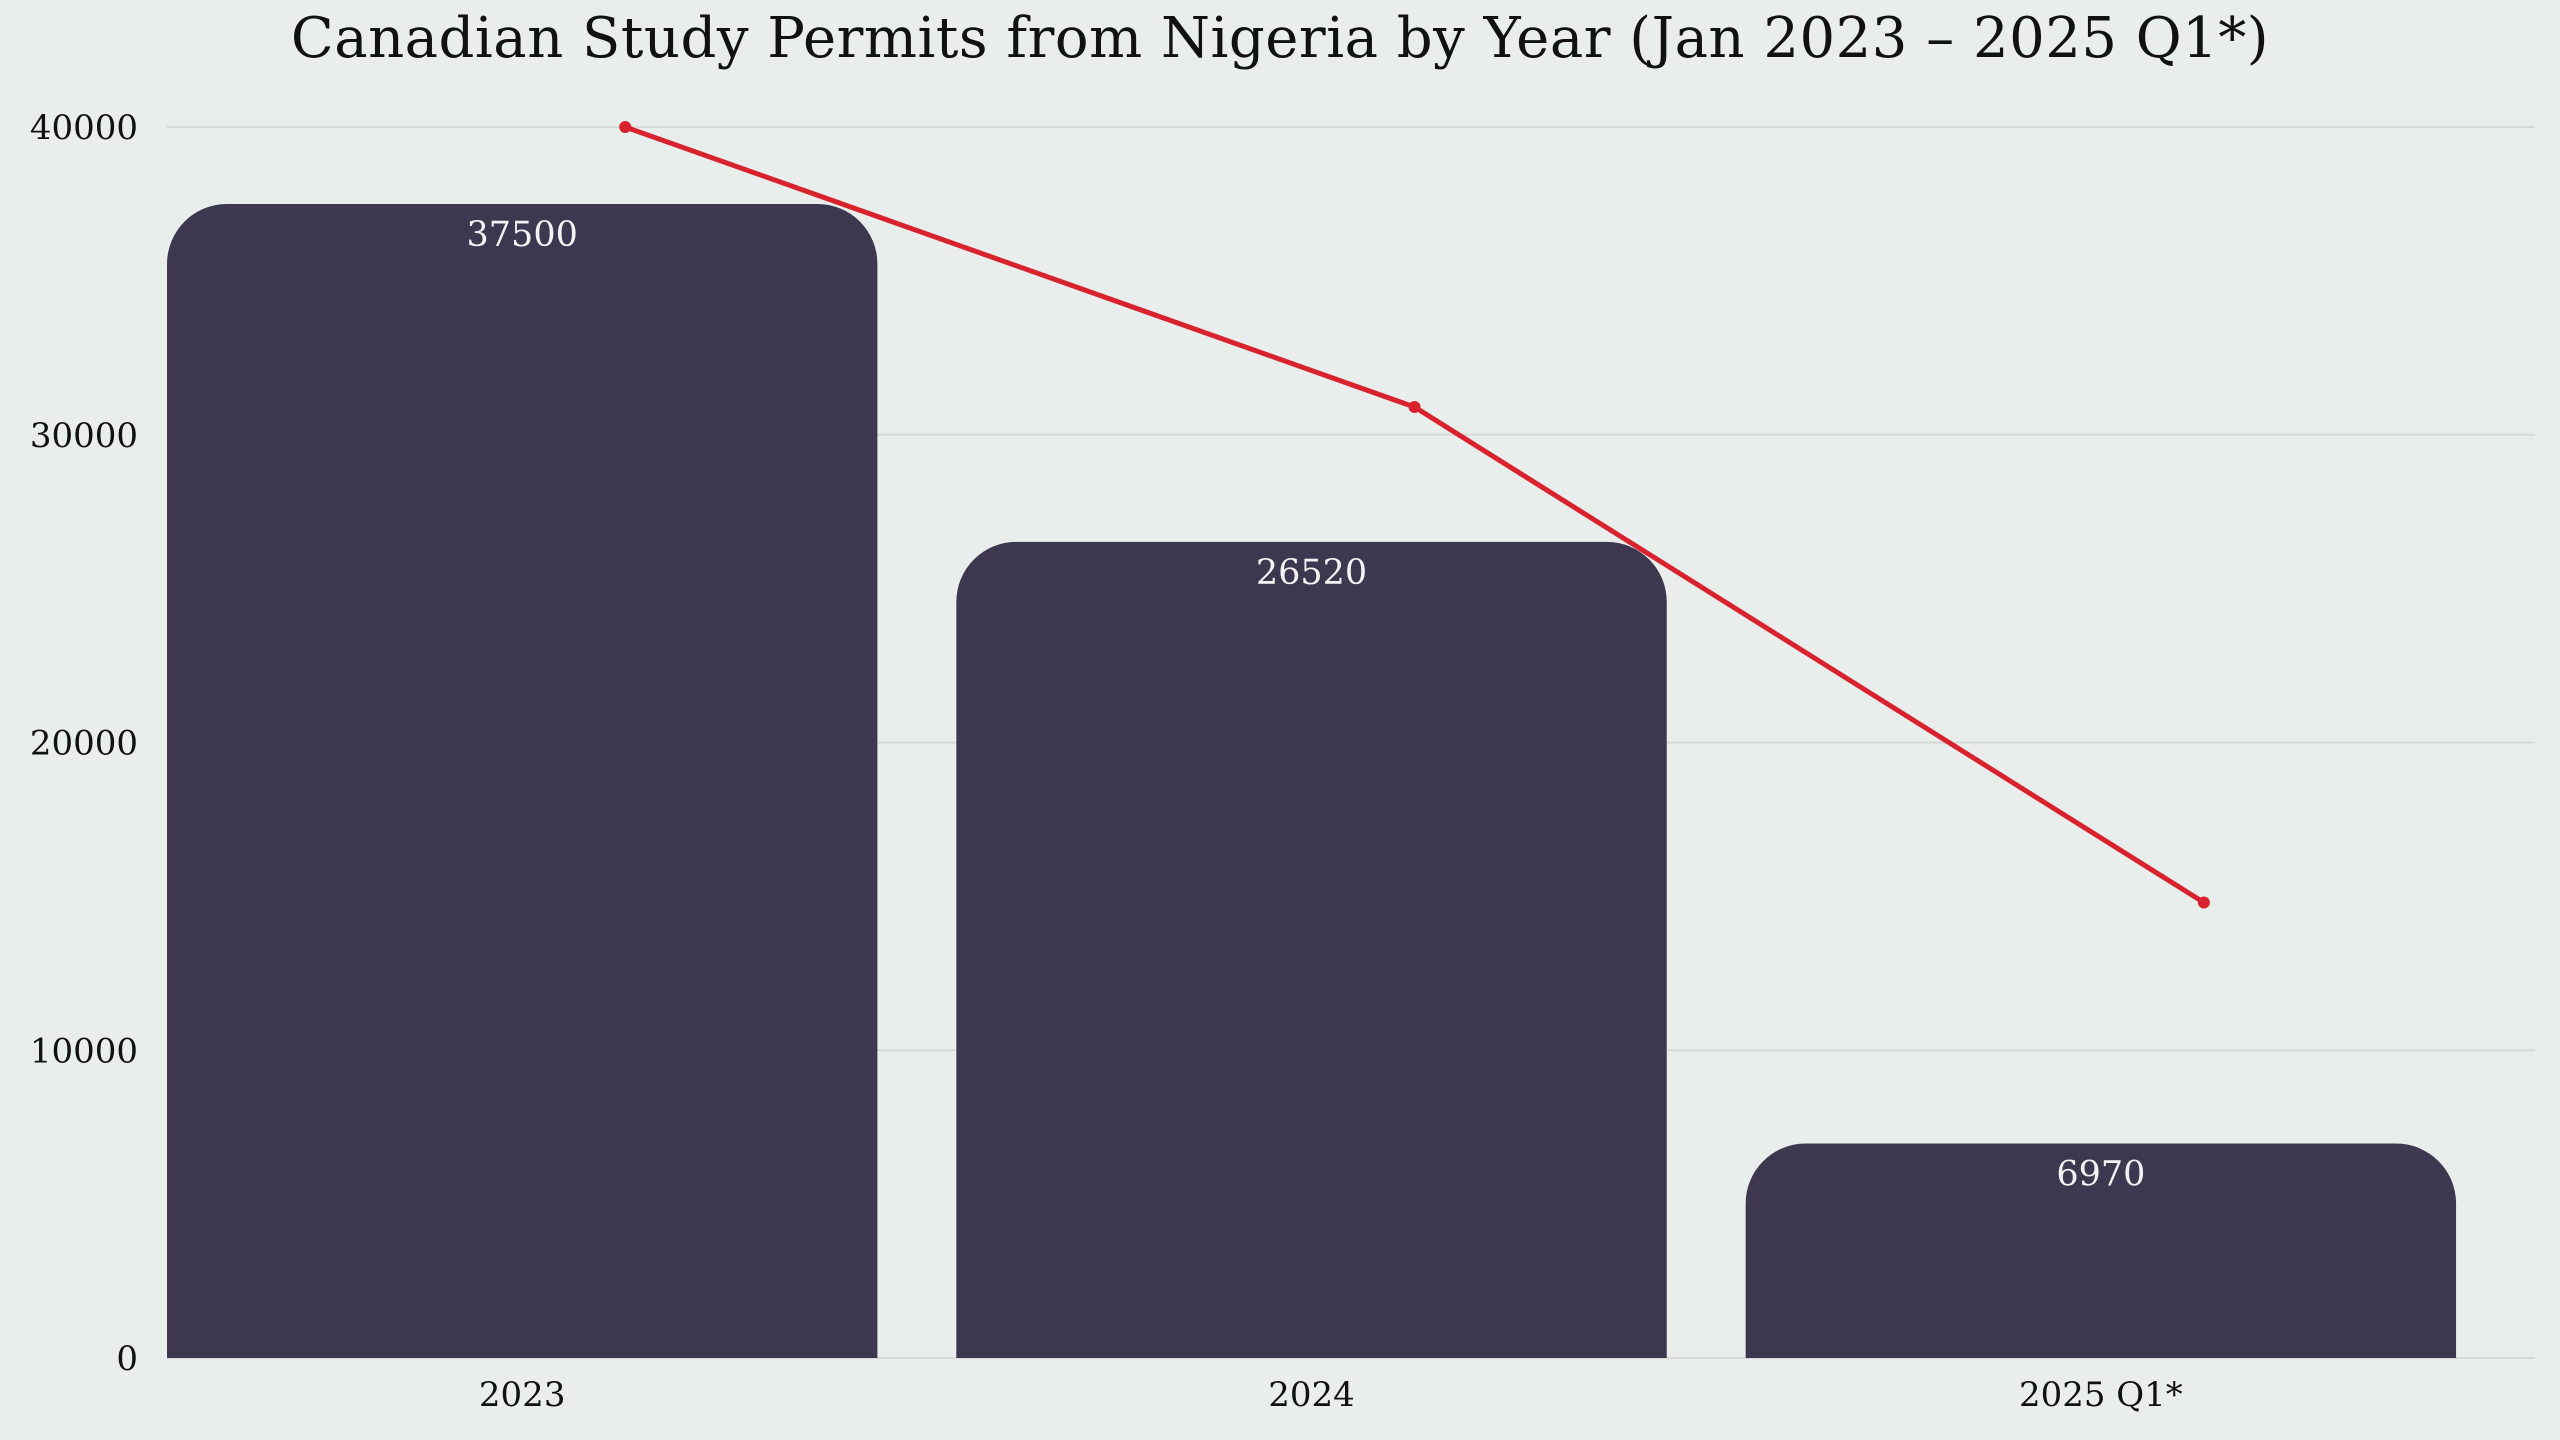 The height and width of the screenshot is (1440, 2560). Describe the element at coordinates (2100, 1174) in the screenshot. I see `bar-data-label: 6970` at that location.